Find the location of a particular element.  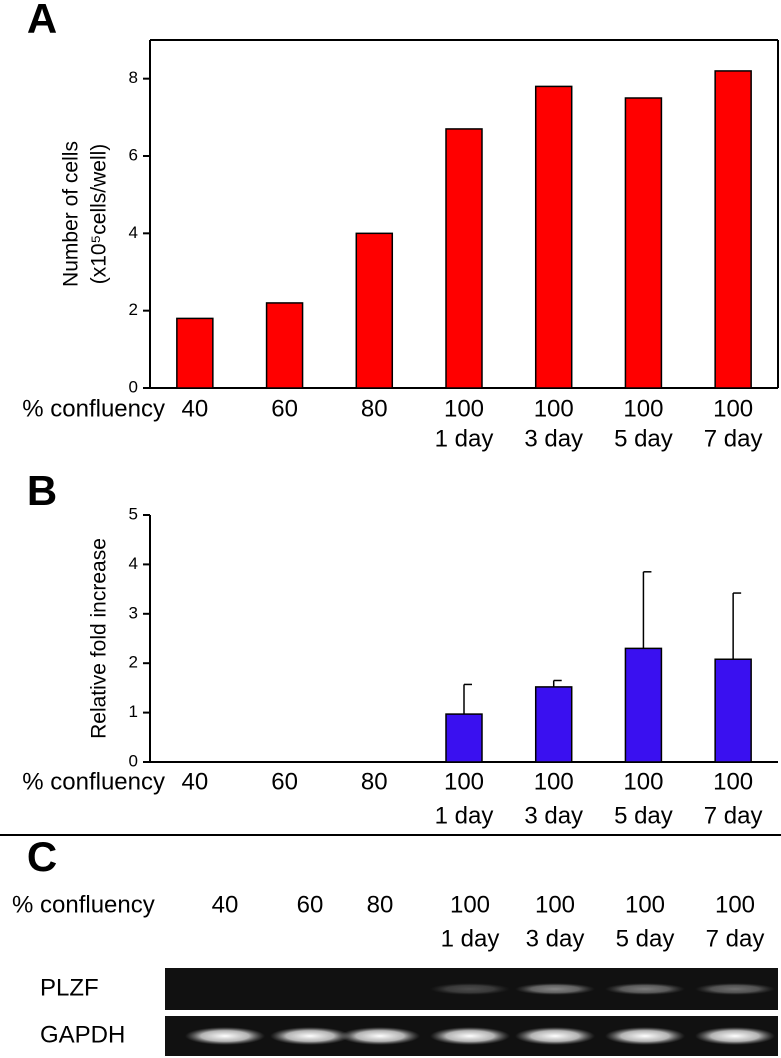

panel-label: B is located at coordinates (42, 490).